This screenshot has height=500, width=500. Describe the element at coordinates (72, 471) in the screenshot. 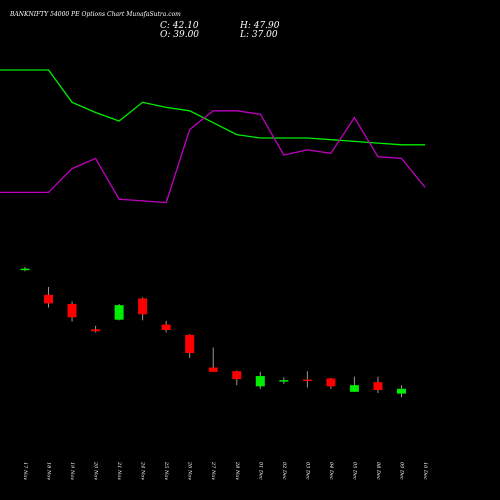

I see `x-tick-label: 19 Nov` at that location.